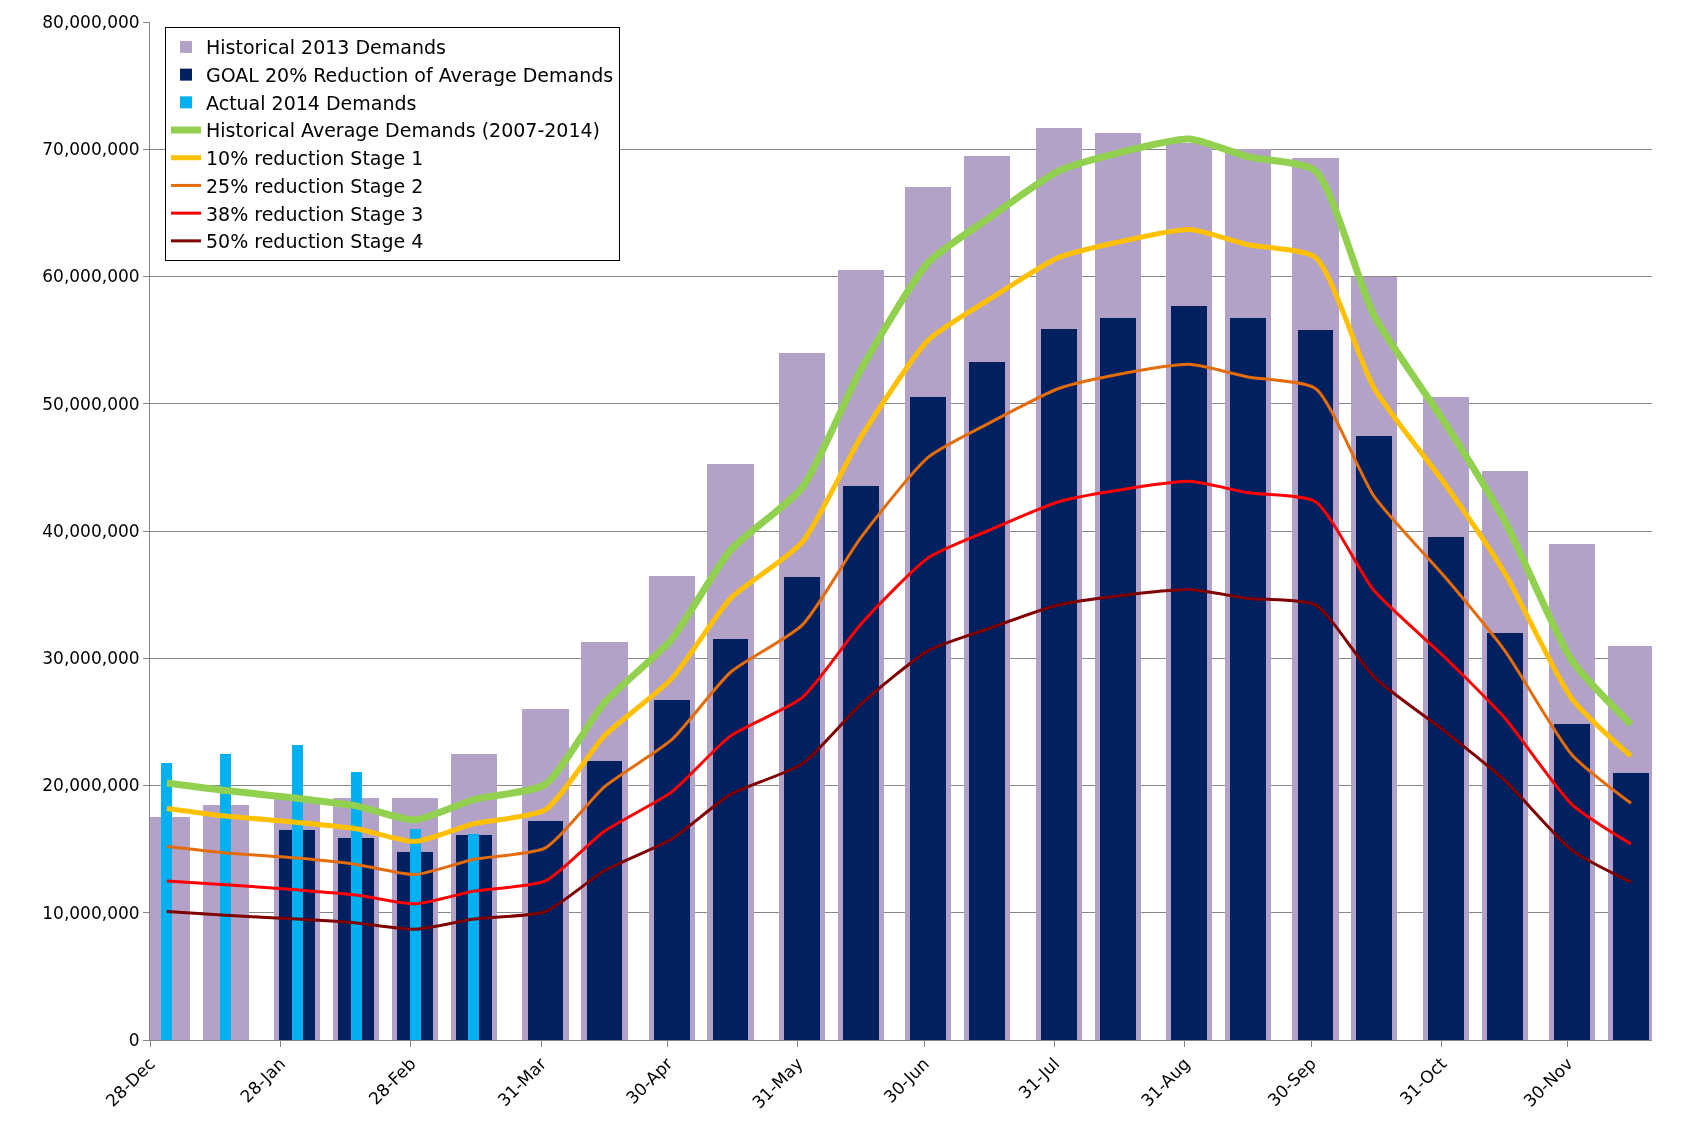 The height and width of the screenshot is (1135, 1692). Describe the element at coordinates (91, 149) in the screenshot. I see `y-tick-label: 70,000,000` at that location.